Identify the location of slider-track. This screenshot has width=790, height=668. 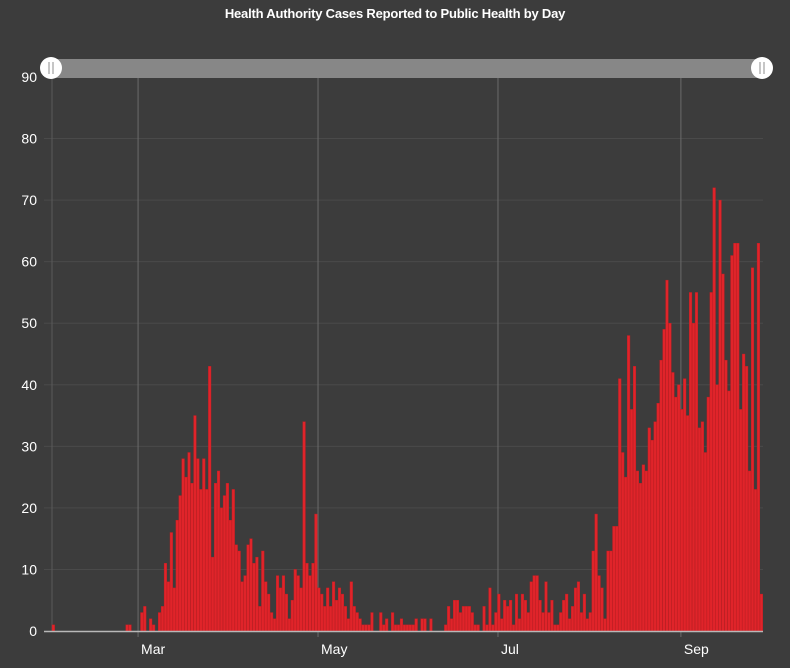
(407, 68).